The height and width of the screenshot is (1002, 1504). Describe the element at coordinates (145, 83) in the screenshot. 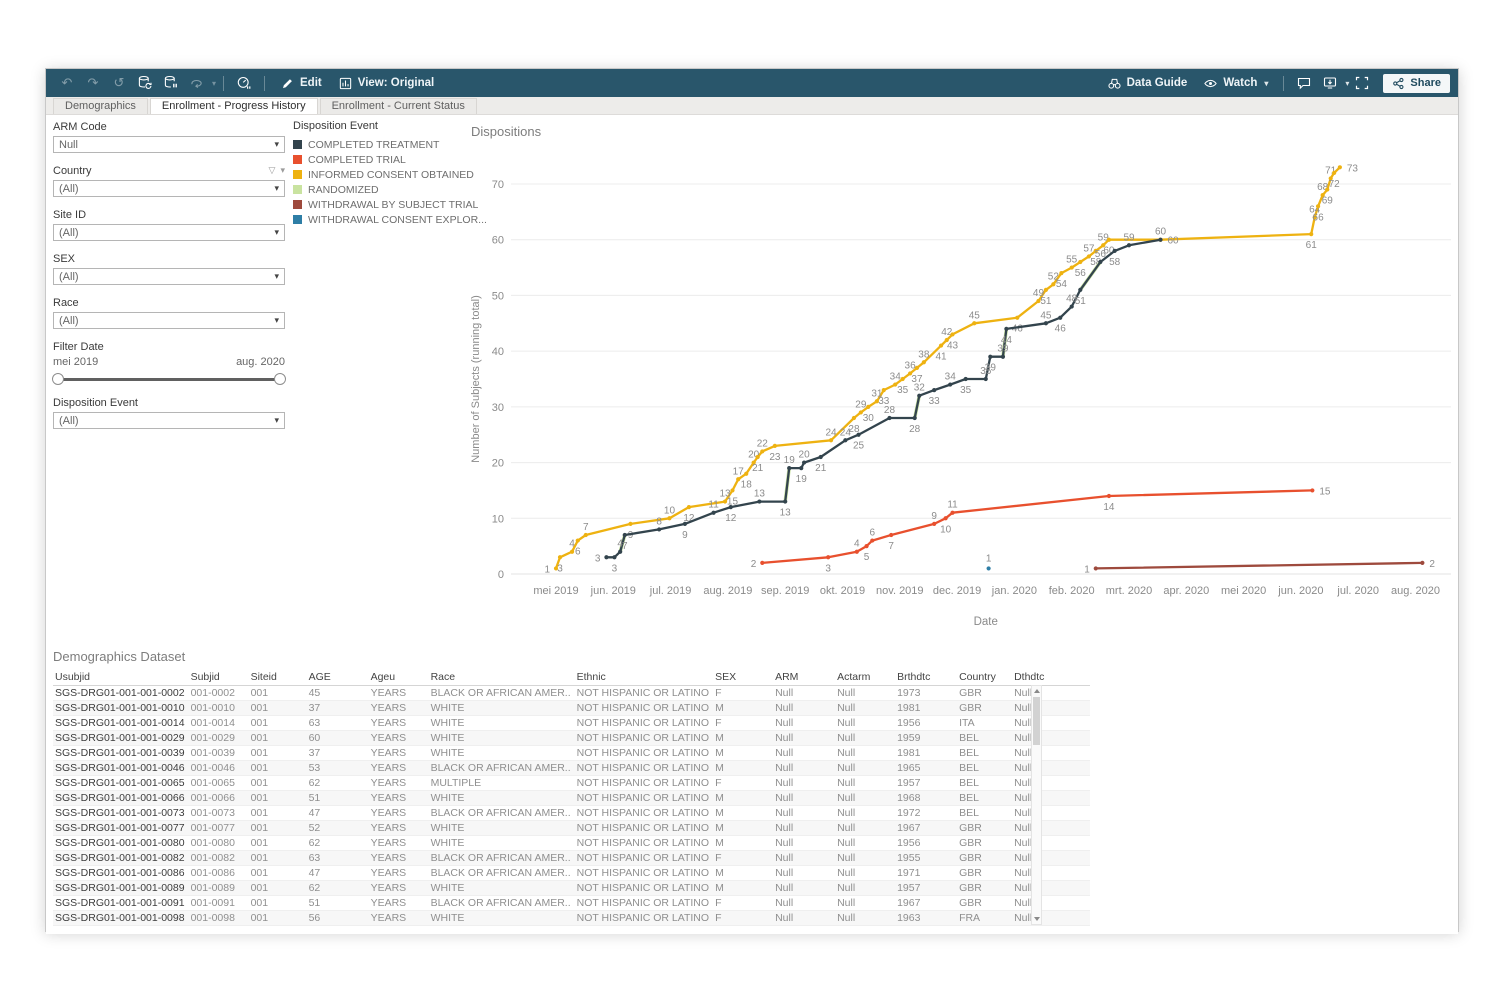

I see `refresh-data-icon` at that location.